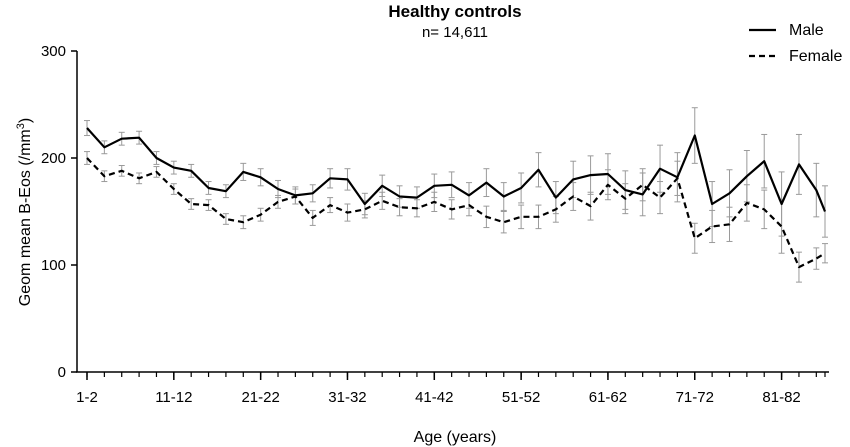 This screenshot has width=850, height=447. I want to click on legend: Male Female, so click(795, 43).